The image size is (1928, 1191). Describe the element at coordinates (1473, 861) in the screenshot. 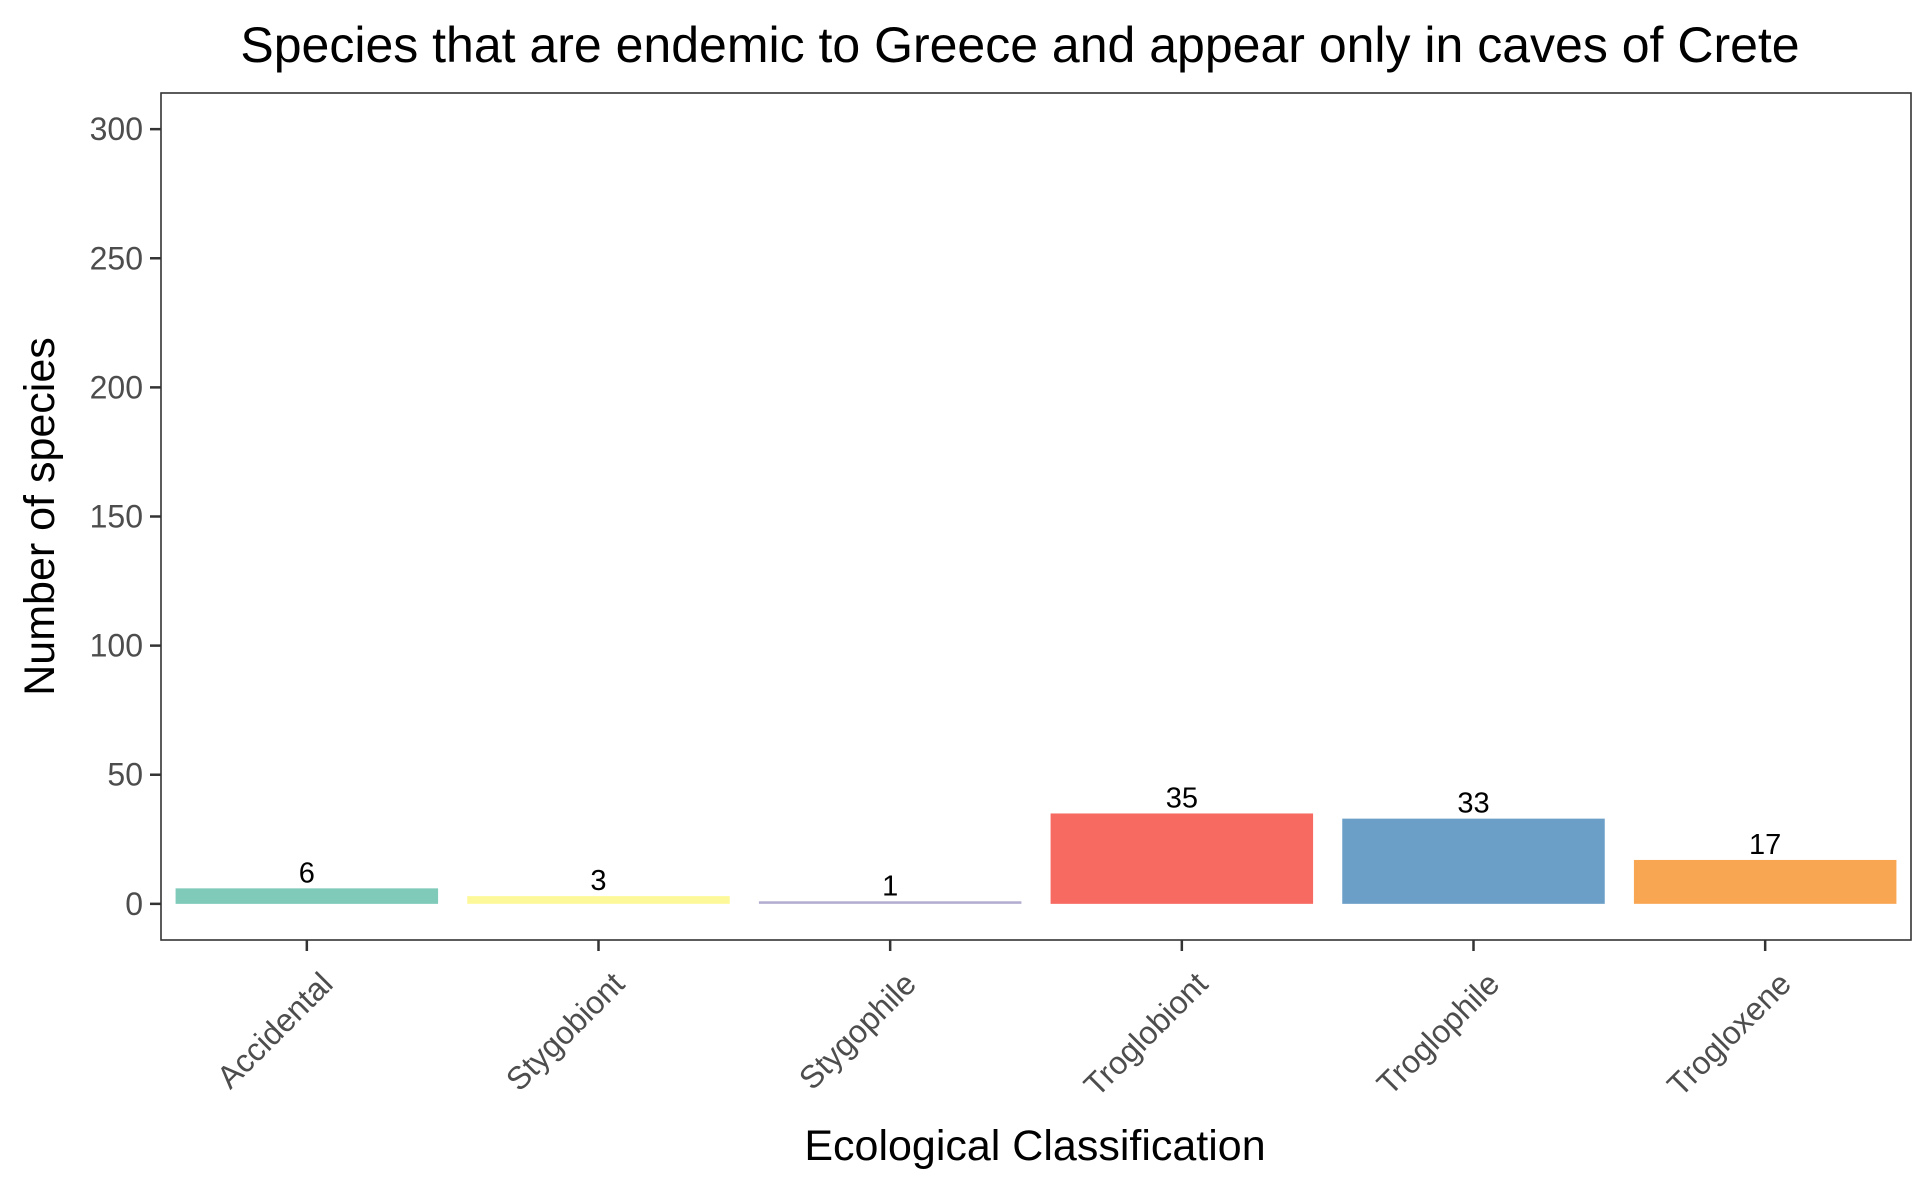

I see `bar-troglophile` at that location.